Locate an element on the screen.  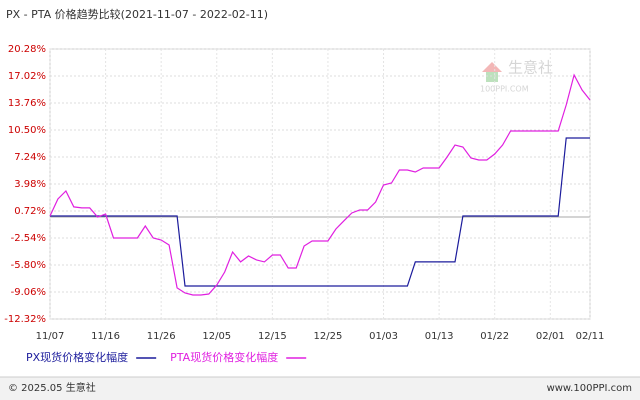
y-tick-label: -2.54% is located at coordinates (28, 238).